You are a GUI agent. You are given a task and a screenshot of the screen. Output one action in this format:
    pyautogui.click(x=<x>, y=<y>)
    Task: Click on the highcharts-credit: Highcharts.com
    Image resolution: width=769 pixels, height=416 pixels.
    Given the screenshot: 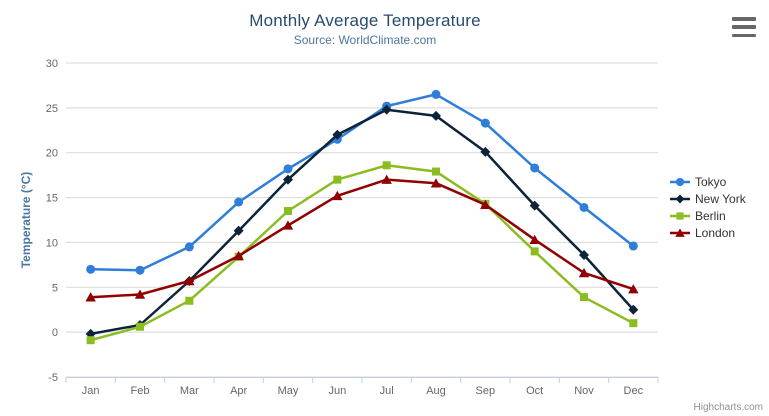 What is the action you would take?
    pyautogui.click(x=728, y=407)
    